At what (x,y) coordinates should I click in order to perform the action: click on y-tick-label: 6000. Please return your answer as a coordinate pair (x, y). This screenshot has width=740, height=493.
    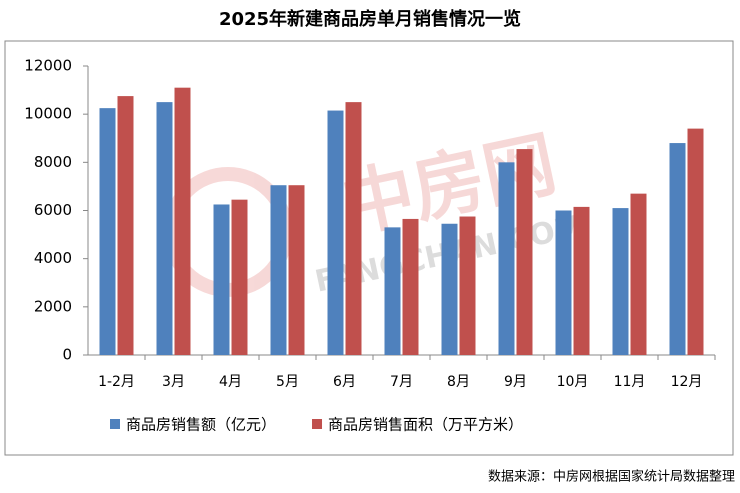
    Looking at the image, I should click on (53, 210).